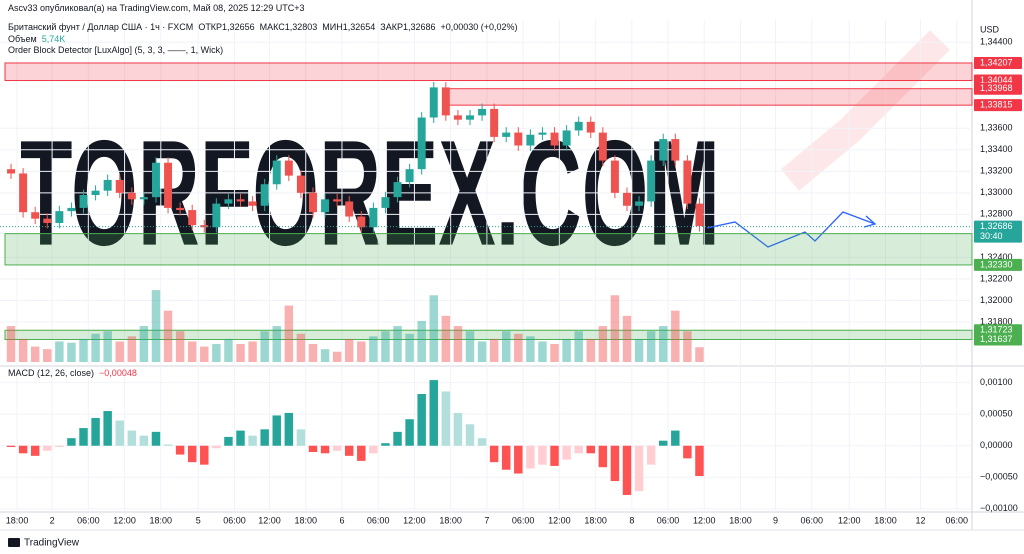 This screenshot has height=554, width=1024. What do you see at coordinates (996, 382) in the screenshot?
I see `macd-tick-label: 0,00100` at bounding box center [996, 382].